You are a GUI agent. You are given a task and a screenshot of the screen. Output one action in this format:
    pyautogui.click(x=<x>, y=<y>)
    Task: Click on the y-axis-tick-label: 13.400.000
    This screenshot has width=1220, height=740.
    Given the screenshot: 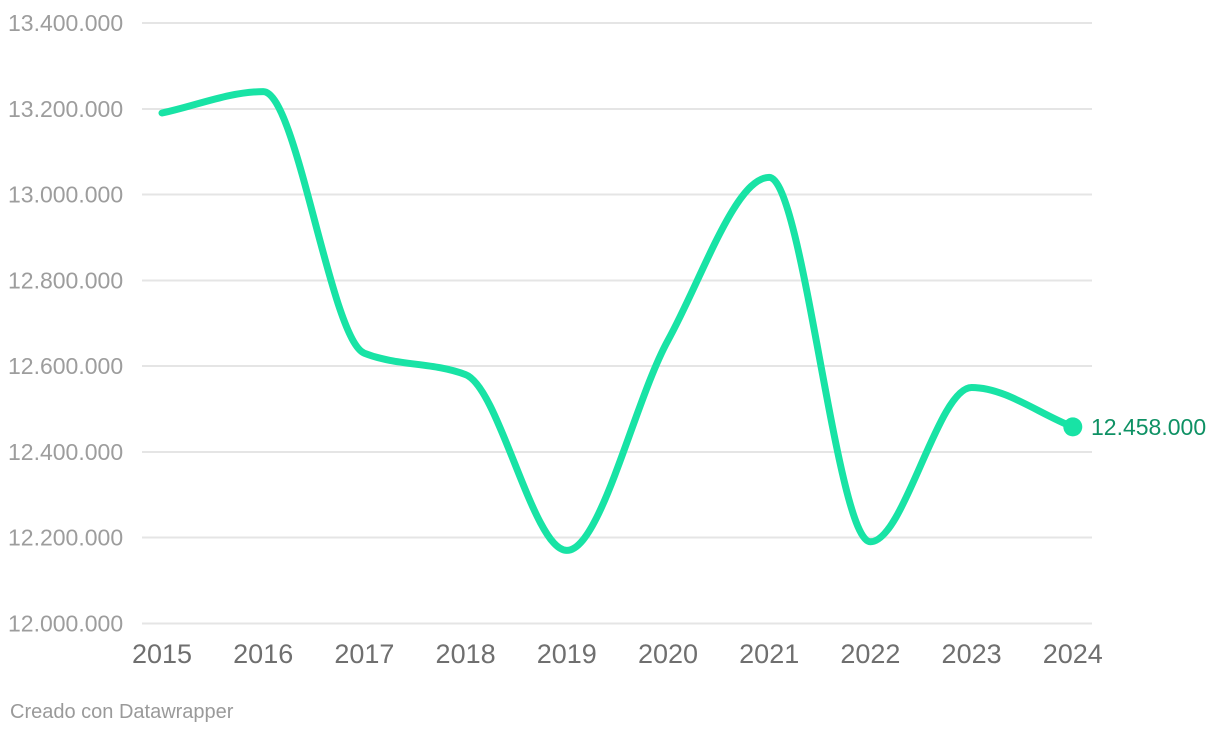 What is the action you would take?
    pyautogui.click(x=65, y=23)
    